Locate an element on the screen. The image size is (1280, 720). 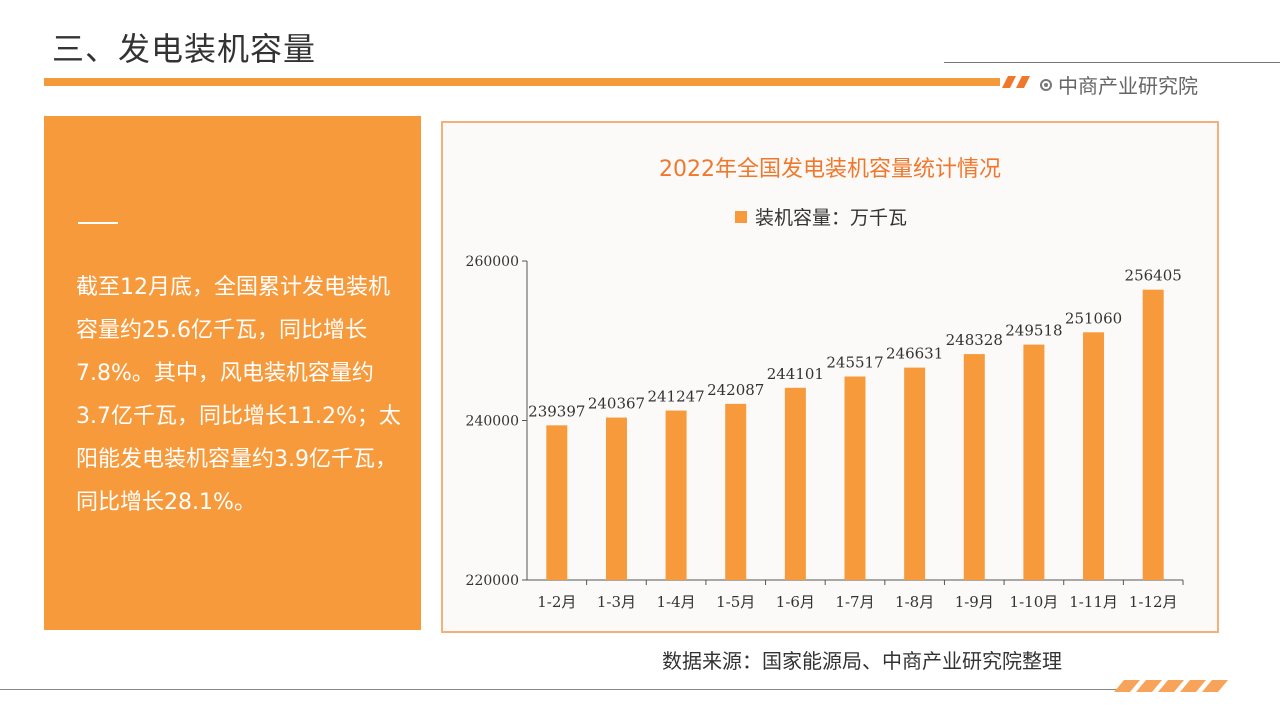
data-label: 239397 is located at coordinates (556, 411).